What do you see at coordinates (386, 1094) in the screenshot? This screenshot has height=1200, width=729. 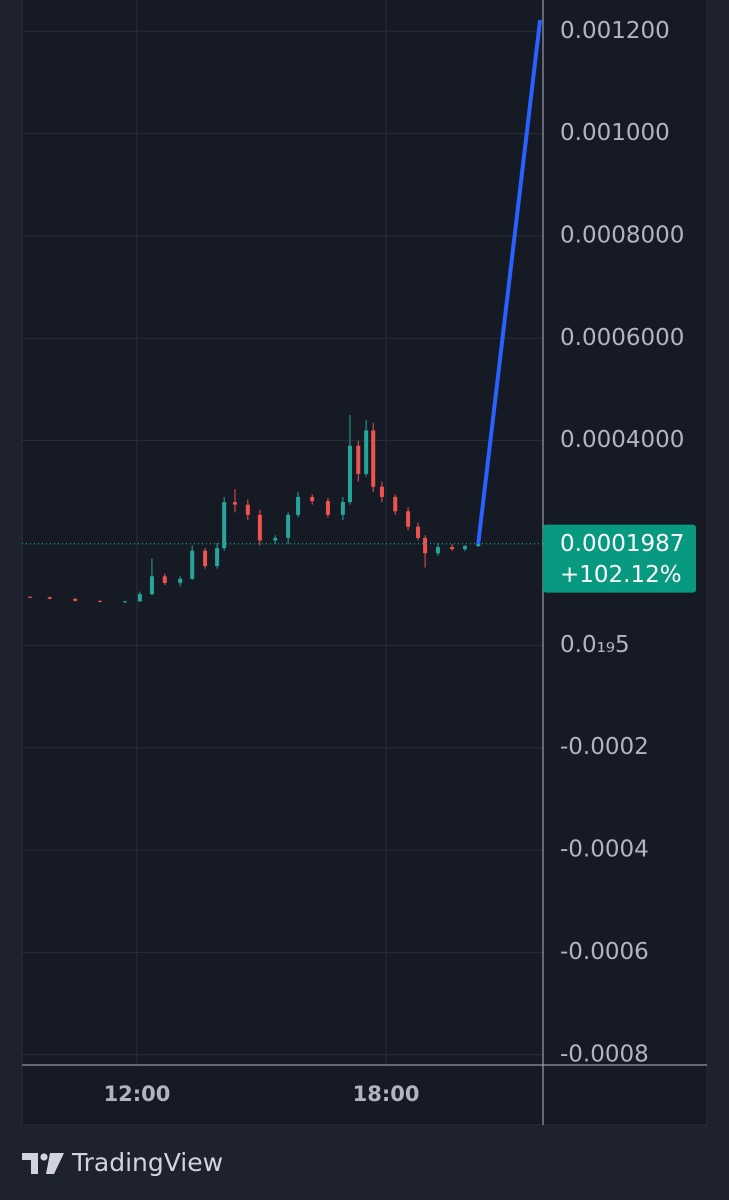 I see `x-tick-label: 18:00` at bounding box center [386, 1094].